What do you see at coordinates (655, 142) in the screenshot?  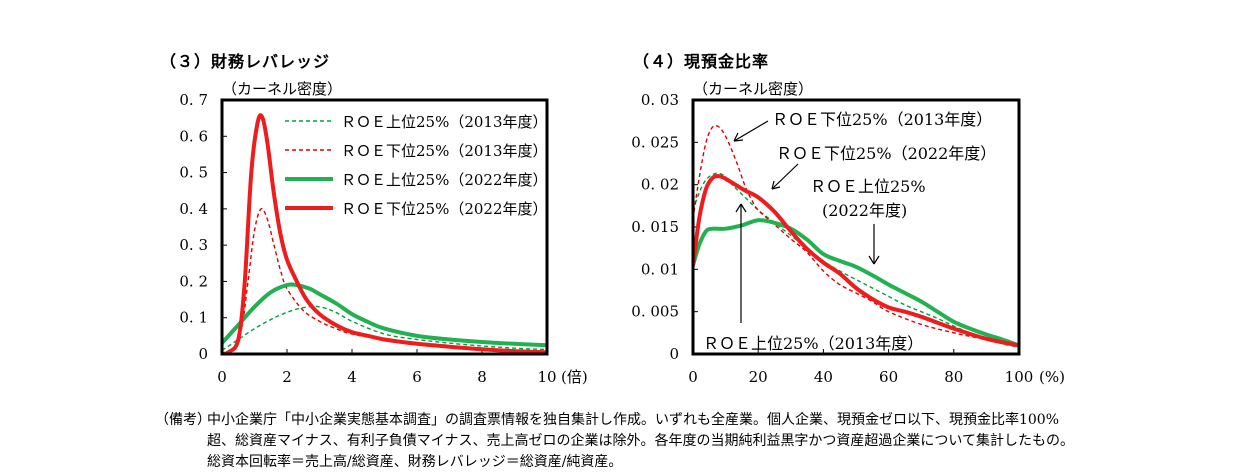 I see `y-tick-label-cash: 0. 025` at bounding box center [655, 142].